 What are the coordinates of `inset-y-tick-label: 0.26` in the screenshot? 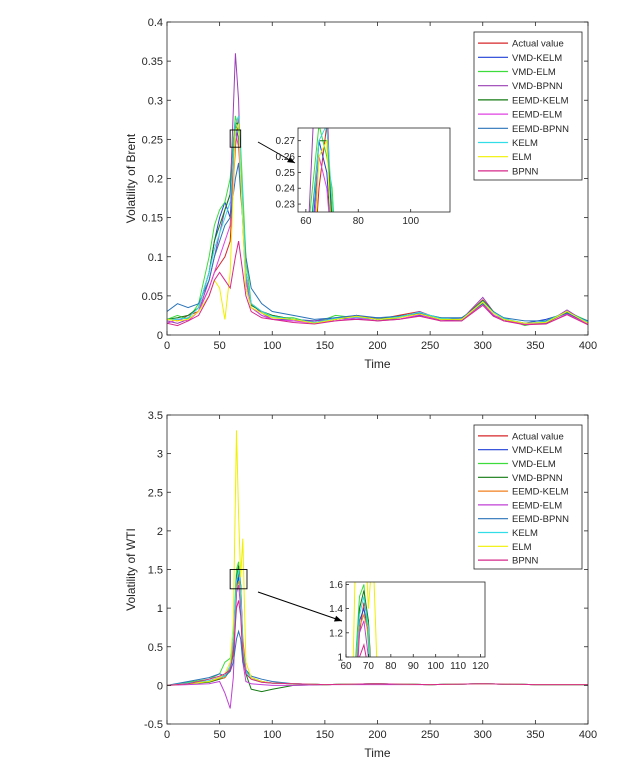 It's located at (286, 157).